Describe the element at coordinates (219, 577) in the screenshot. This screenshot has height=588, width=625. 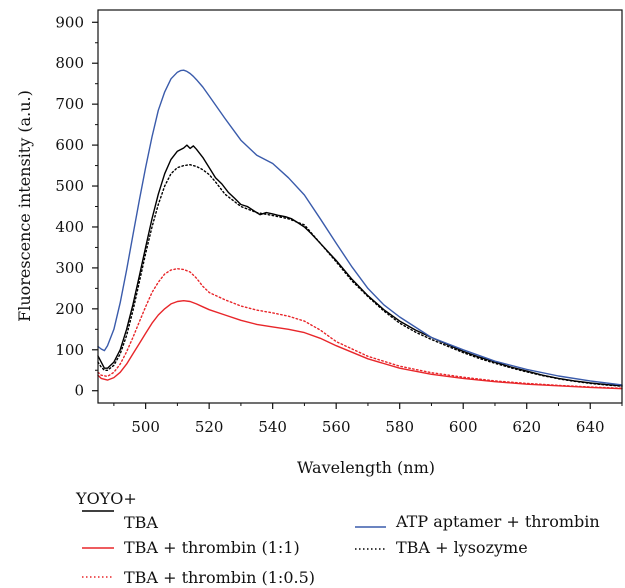
I see `legend-label-tba-thrombin-1-05: TBA + thrombin (1:0.5)` at that location.